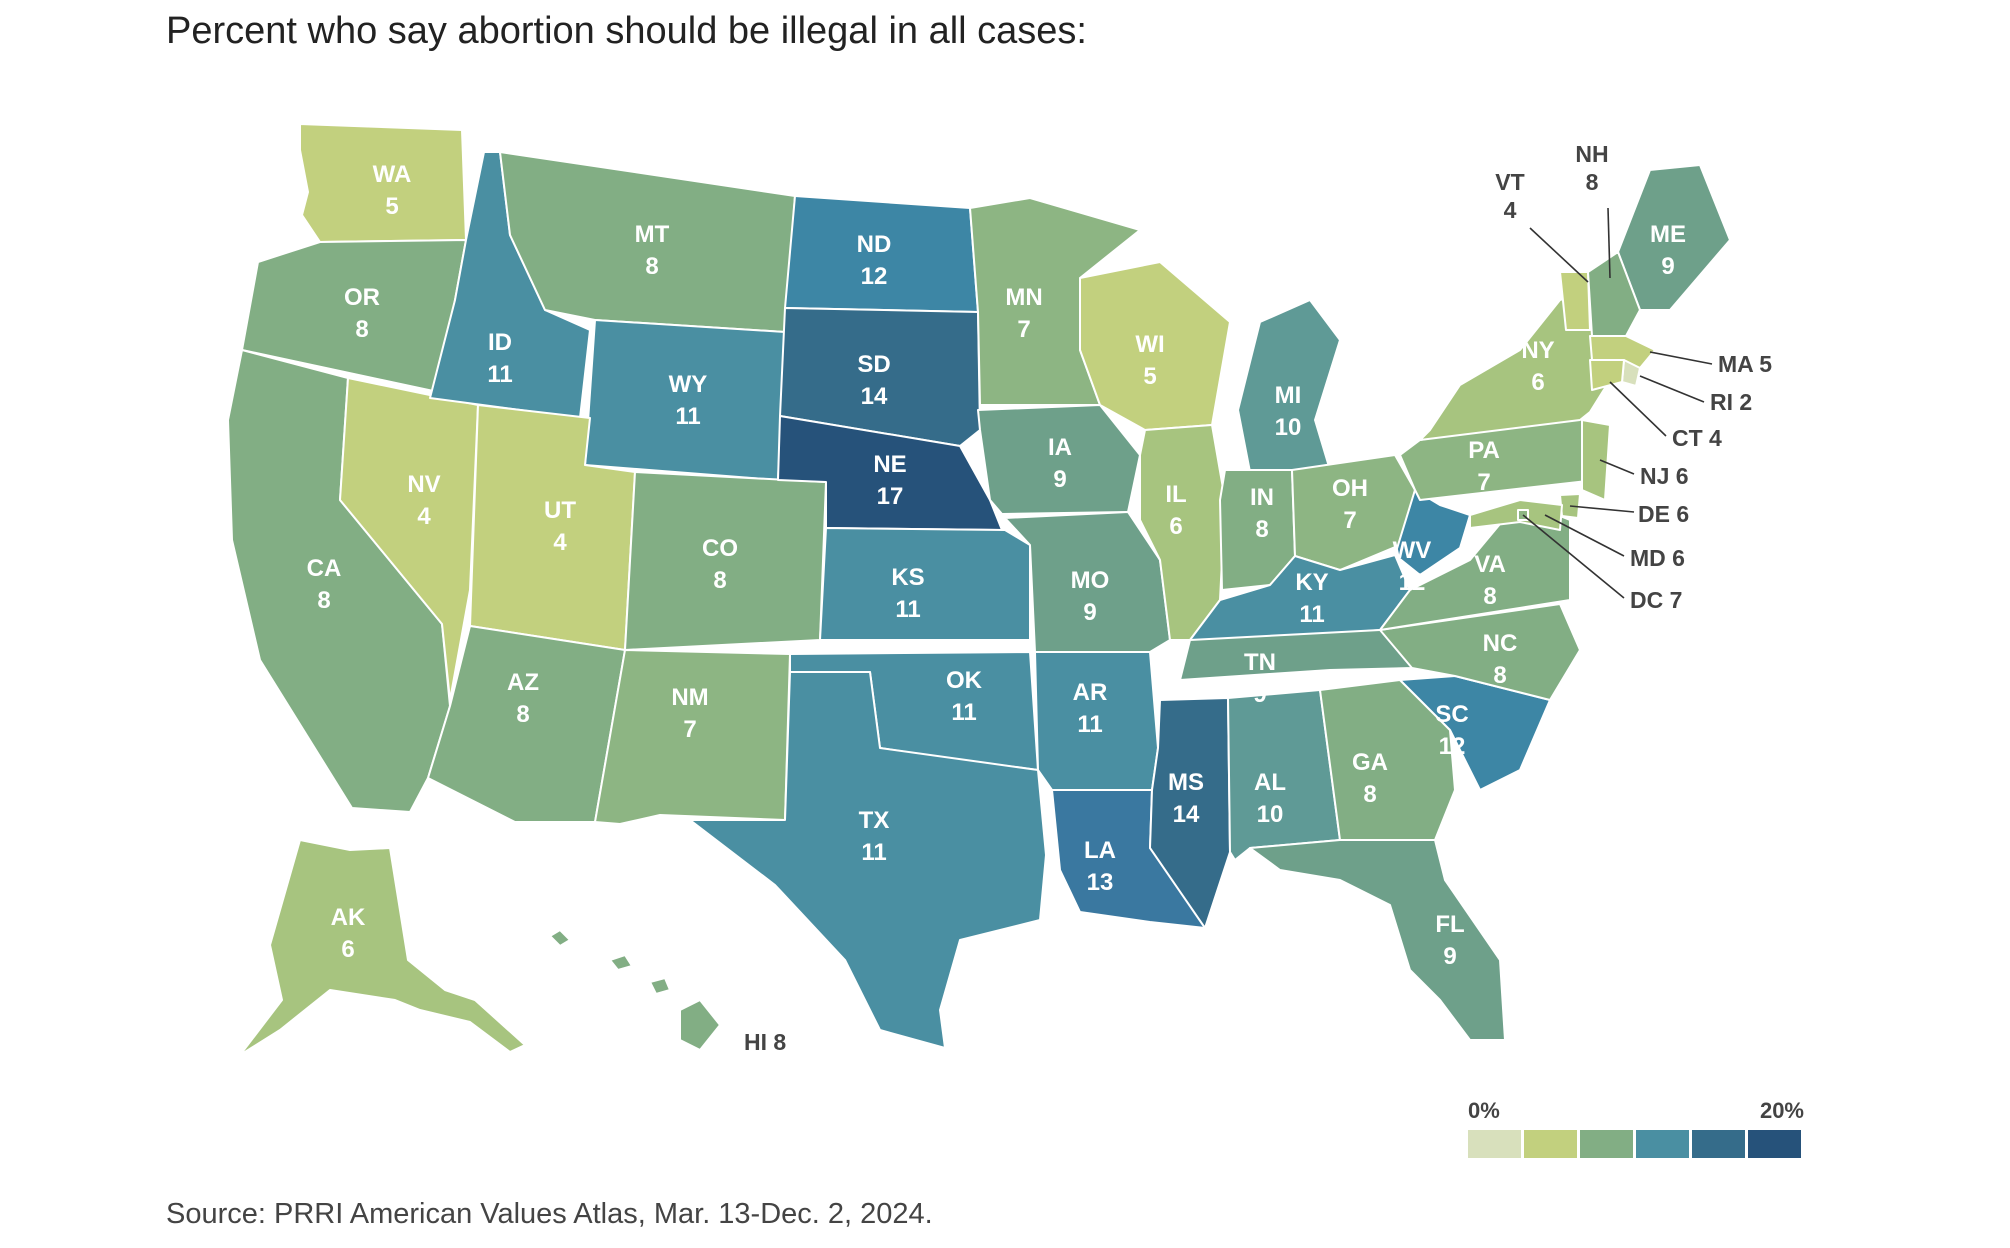 Image resolution: width=2010 pixels, height=1248 pixels. Describe the element at coordinates (1149, 376) in the screenshot. I see `state-value-wi: 5` at that location.